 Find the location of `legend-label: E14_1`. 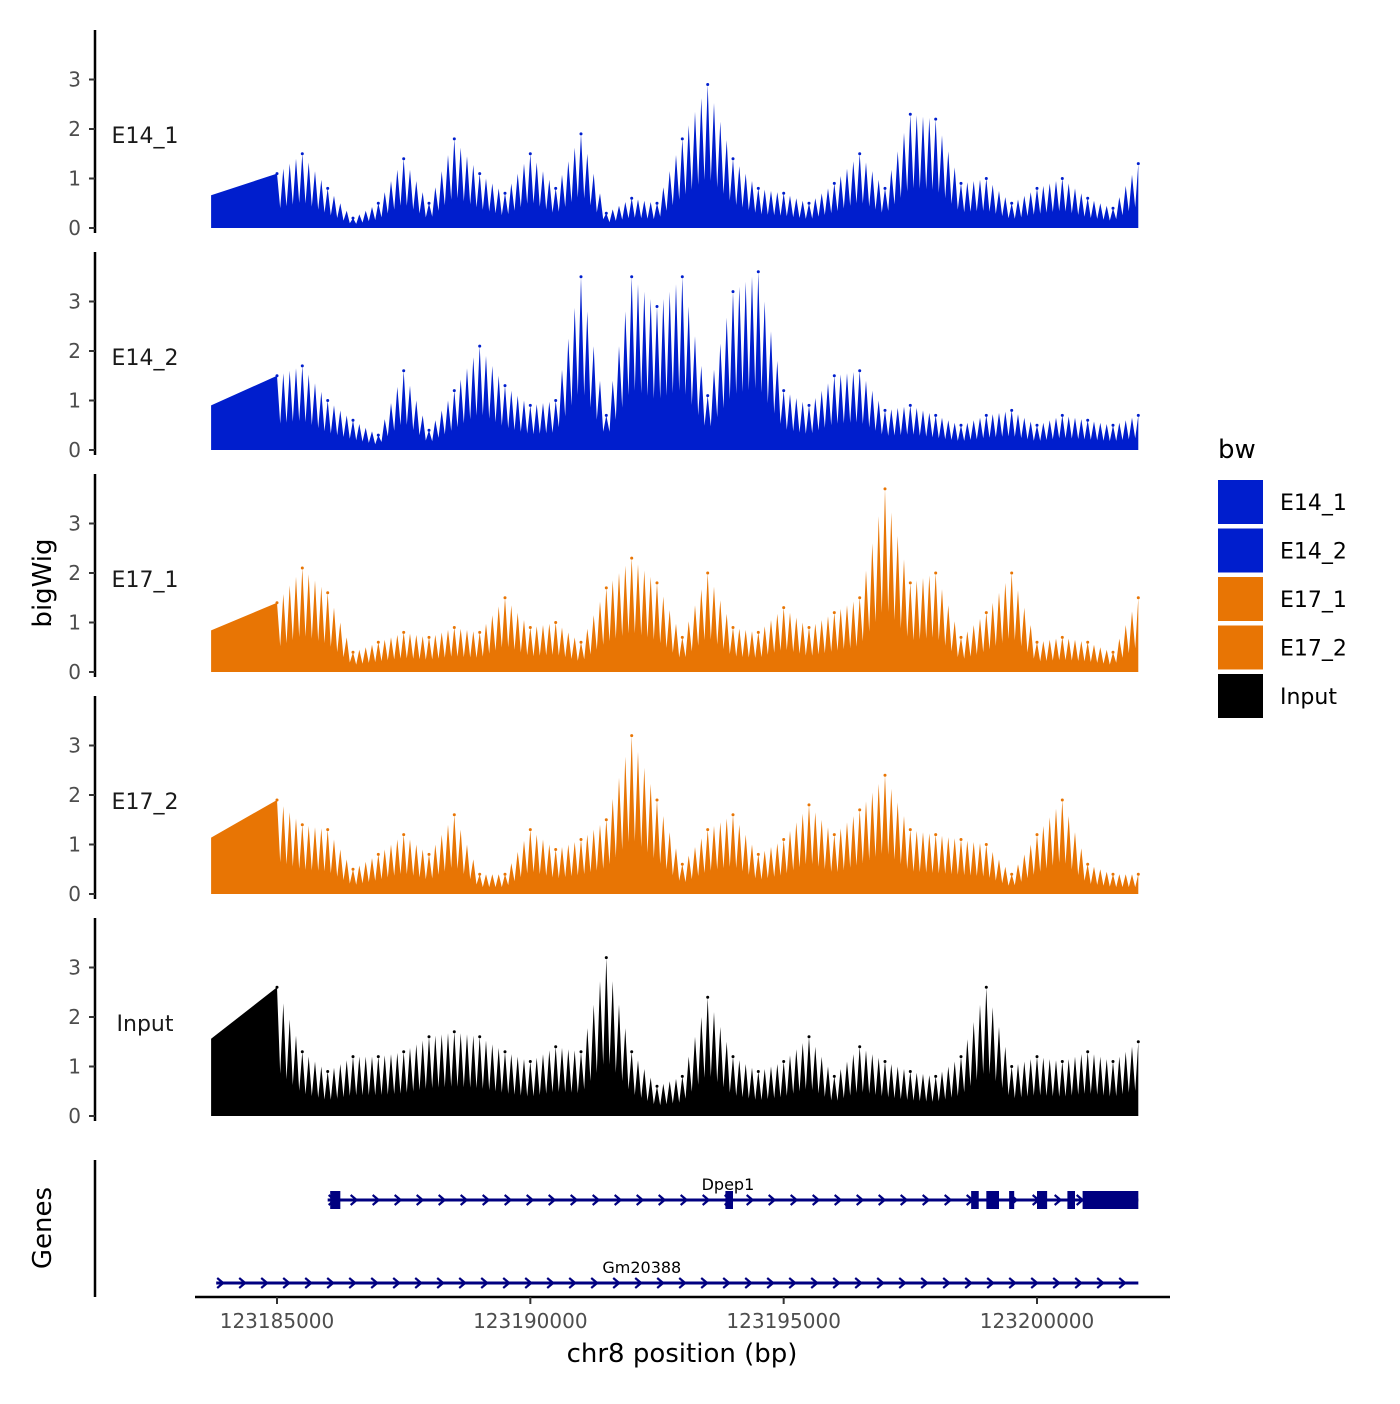

legend-label: E14_1 is located at coordinates (1313, 503).